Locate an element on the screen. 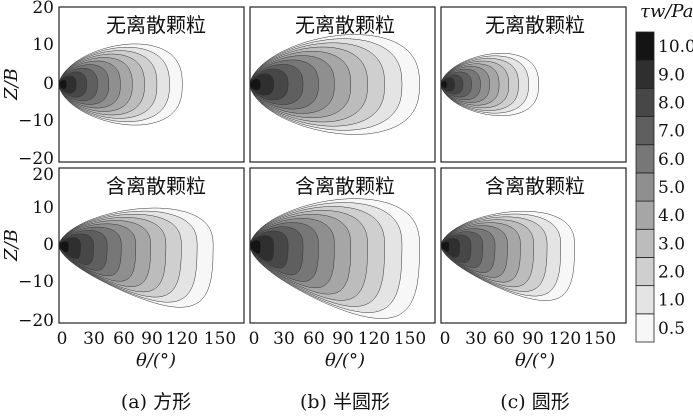 Image resolution: width=693 pixels, height=418 pixels. caption-square: (a) 方形 is located at coordinates (156, 402).